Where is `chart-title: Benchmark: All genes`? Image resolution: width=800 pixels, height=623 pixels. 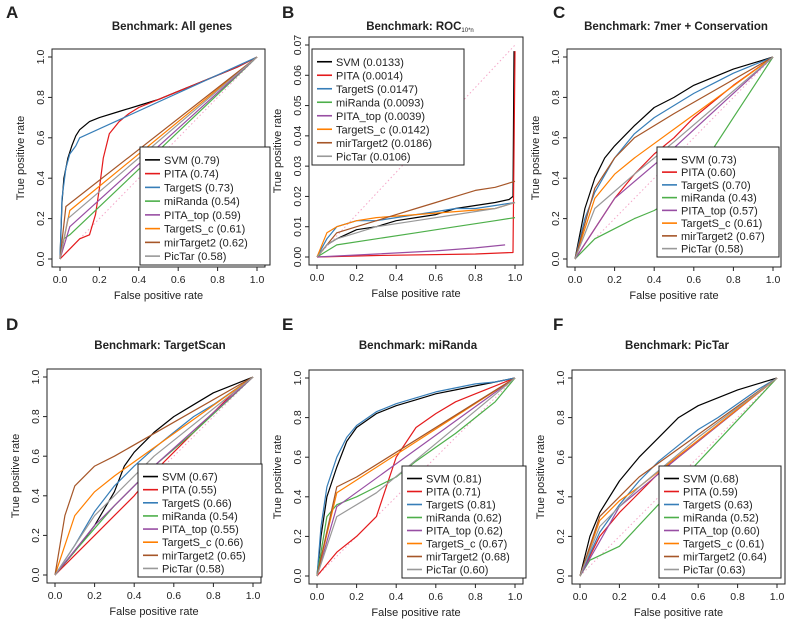 chart-title: Benchmark: All genes is located at coordinates (172, 27).